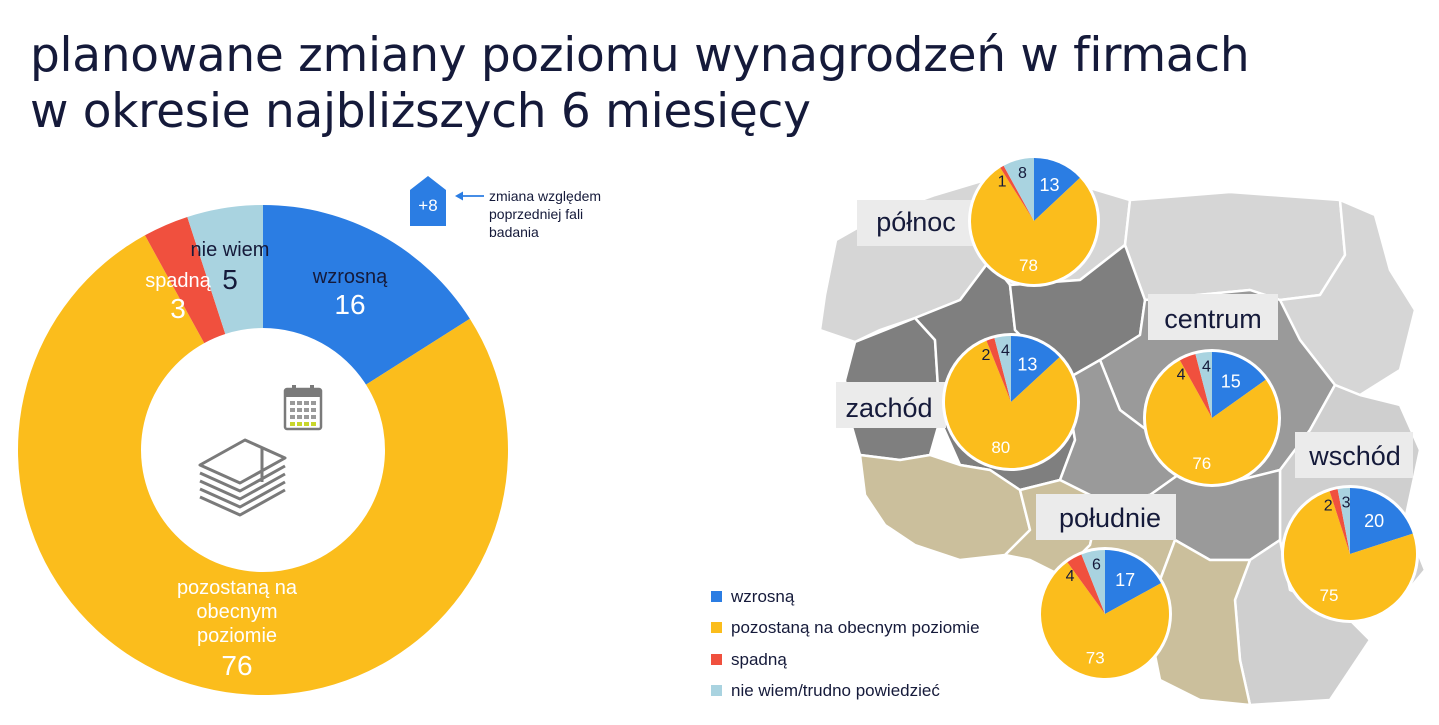 The height and width of the screenshot is (725, 1439). Describe the element at coordinates (1346, 502) in the screenshot. I see `pie-value-wschod-3: 3` at that location.